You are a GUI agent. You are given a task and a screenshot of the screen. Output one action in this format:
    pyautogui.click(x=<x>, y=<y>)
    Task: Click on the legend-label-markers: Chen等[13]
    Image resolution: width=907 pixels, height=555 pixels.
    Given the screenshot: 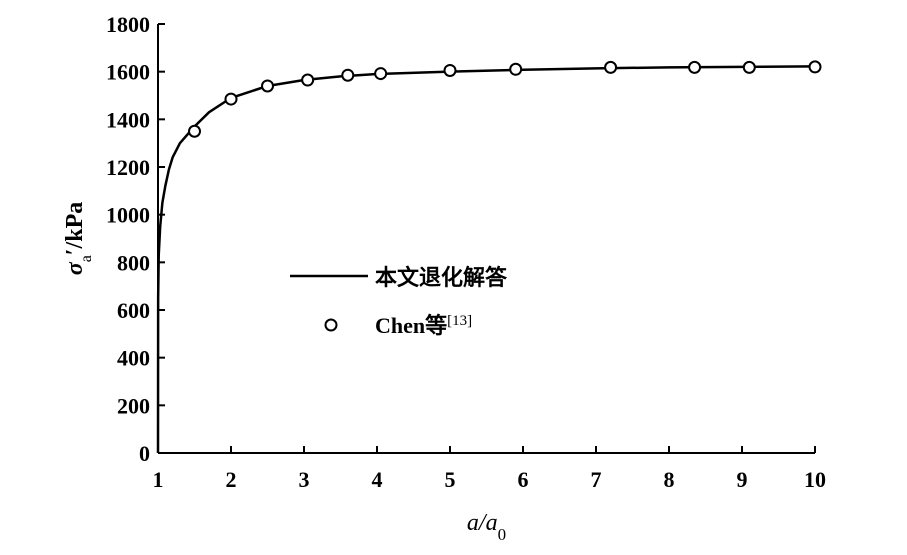 What is the action you would take?
    pyautogui.click(x=423, y=325)
    